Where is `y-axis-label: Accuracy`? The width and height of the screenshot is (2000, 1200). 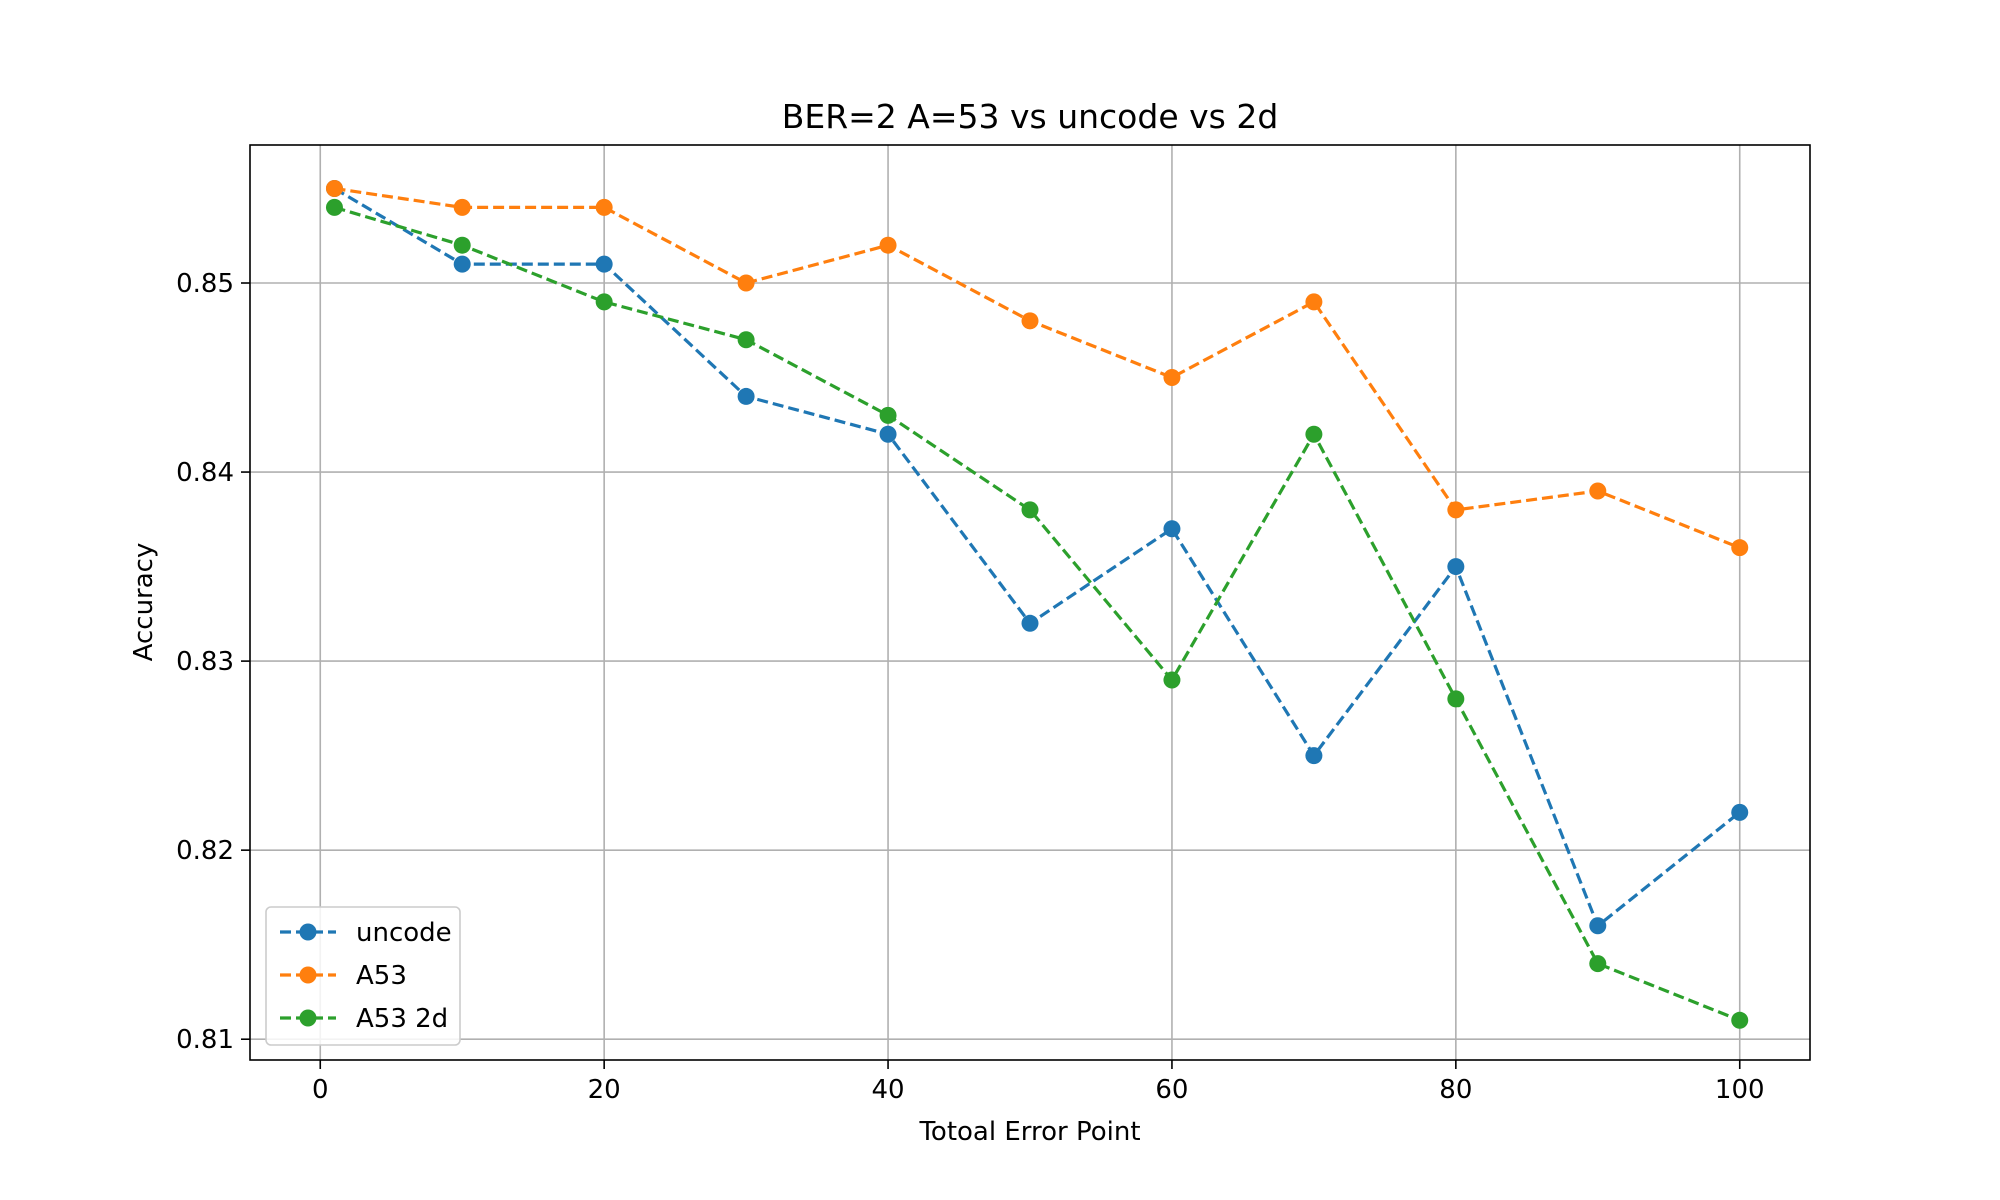
y-axis-label: Accuracy is located at coordinates (144, 602).